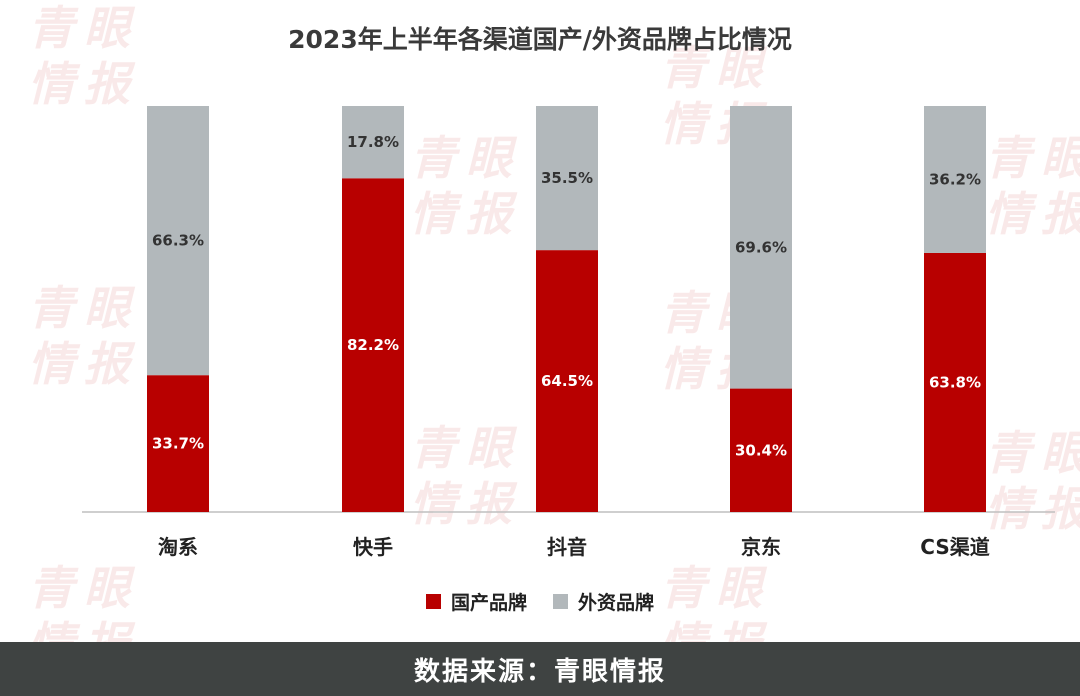 The width and height of the screenshot is (1080, 696). I want to click on category-label-1: 快手, so click(373, 547).